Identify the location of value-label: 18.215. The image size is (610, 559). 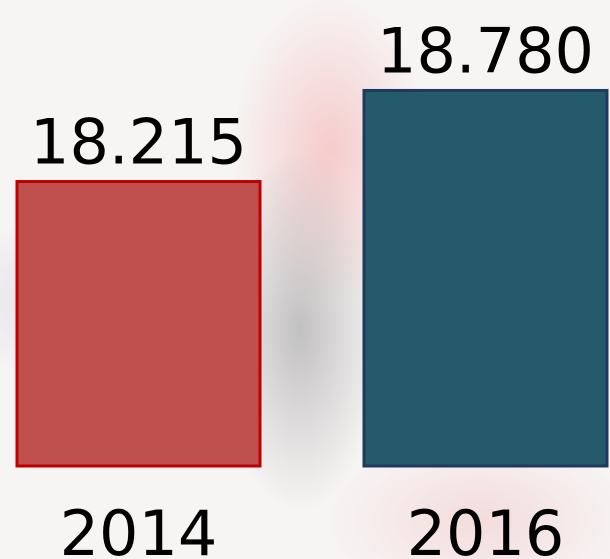
(138, 142).